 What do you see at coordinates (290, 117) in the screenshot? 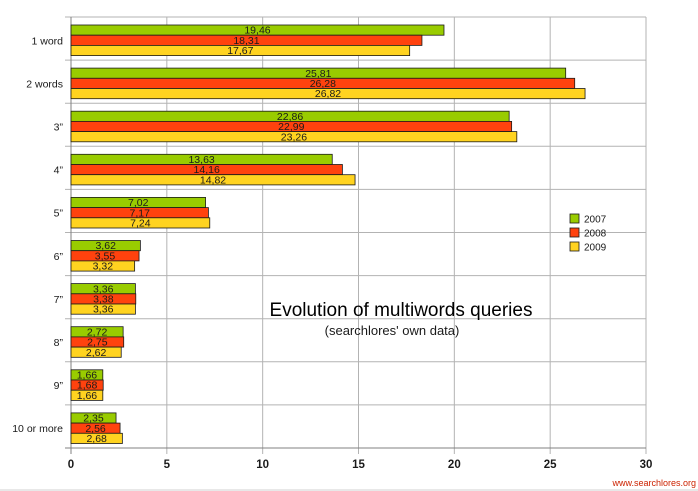
I see `value-label-2007-3: 22,86` at bounding box center [290, 117].